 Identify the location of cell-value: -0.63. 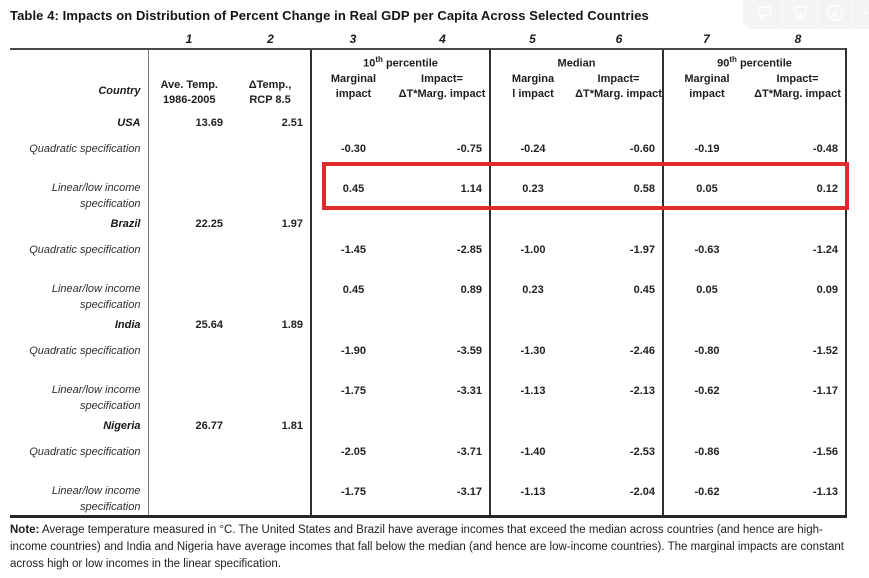
(706, 257).